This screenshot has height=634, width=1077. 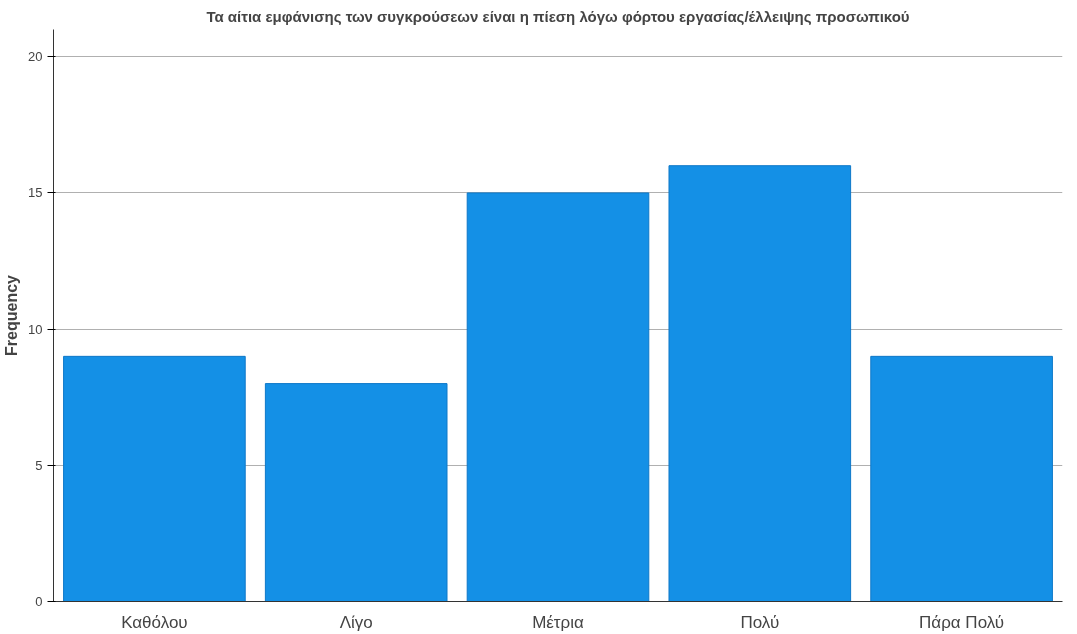 What do you see at coordinates (154, 622) in the screenshot?
I see `x-tick-label: Καθόλου` at bounding box center [154, 622].